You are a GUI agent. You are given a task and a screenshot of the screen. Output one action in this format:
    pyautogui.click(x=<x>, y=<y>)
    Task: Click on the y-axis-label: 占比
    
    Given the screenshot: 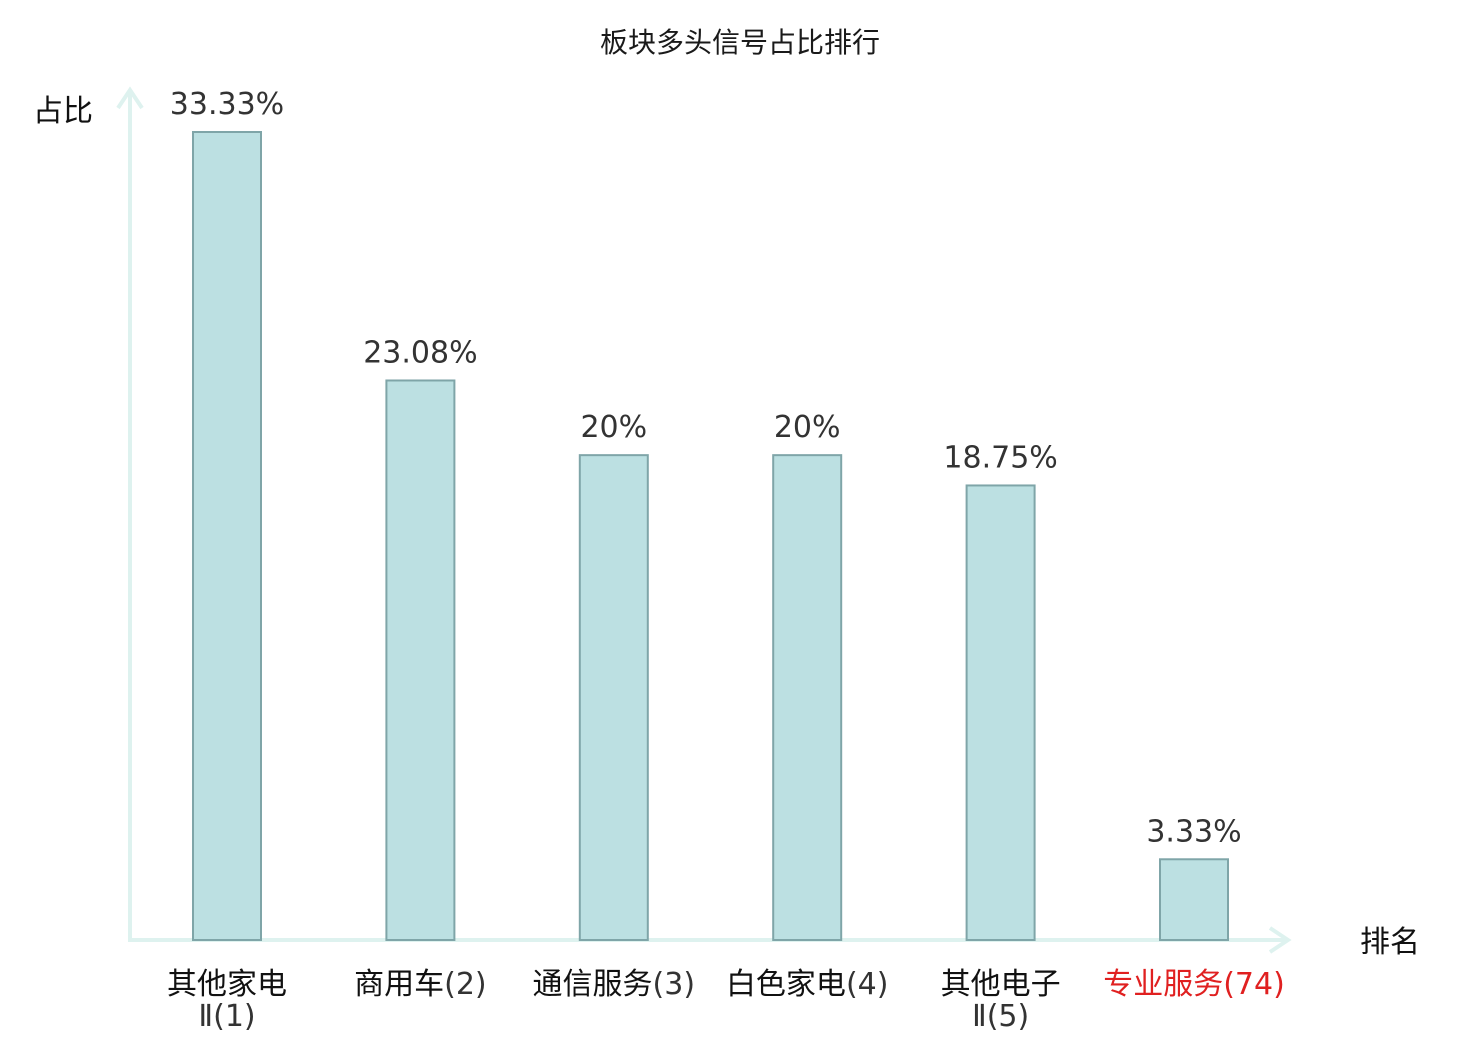 What is the action you would take?
    pyautogui.click(x=63, y=111)
    